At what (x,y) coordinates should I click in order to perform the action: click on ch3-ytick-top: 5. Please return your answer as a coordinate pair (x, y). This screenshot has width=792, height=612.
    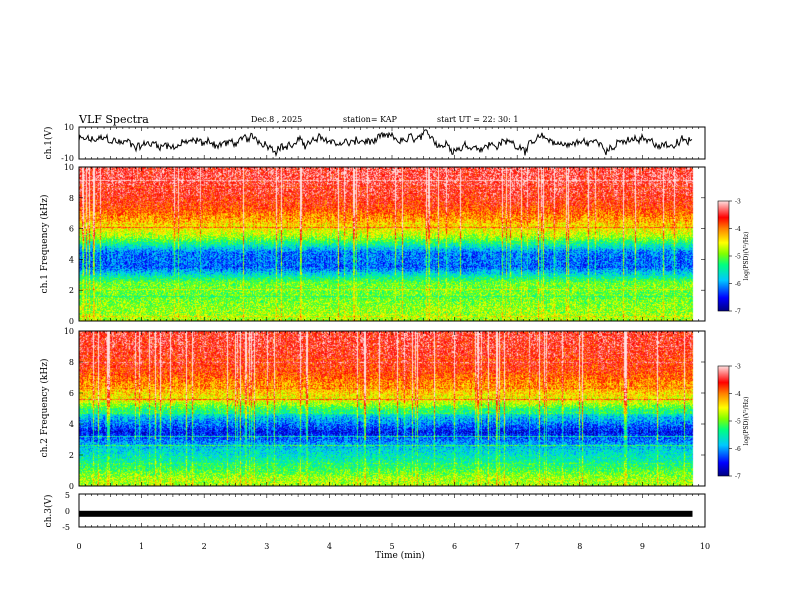
    Looking at the image, I should click on (67, 495).